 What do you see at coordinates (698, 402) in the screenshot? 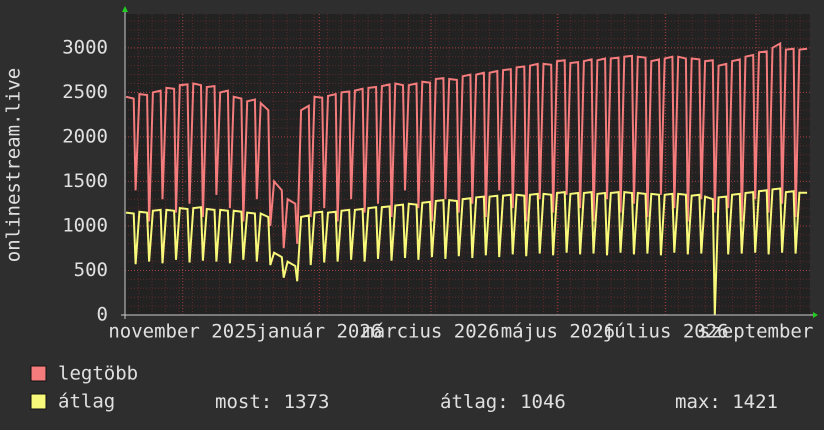
I see `stat-label: max:` at bounding box center [698, 402].